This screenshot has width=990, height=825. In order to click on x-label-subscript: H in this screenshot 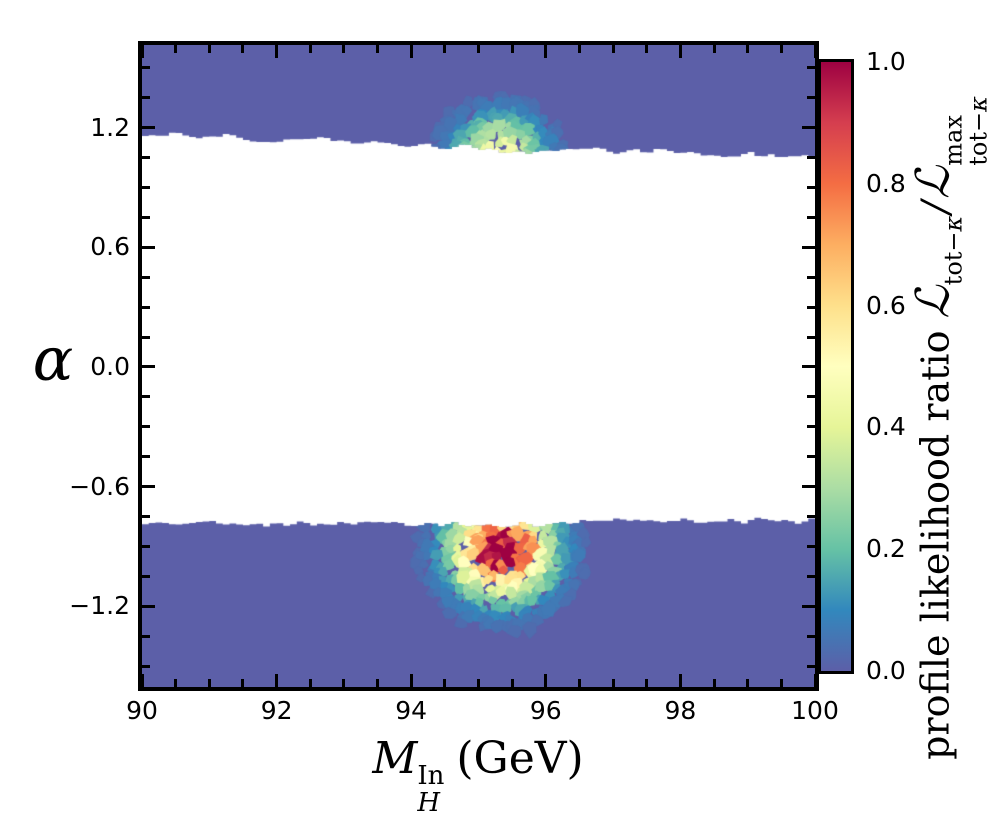, I will do `click(429, 803)`.